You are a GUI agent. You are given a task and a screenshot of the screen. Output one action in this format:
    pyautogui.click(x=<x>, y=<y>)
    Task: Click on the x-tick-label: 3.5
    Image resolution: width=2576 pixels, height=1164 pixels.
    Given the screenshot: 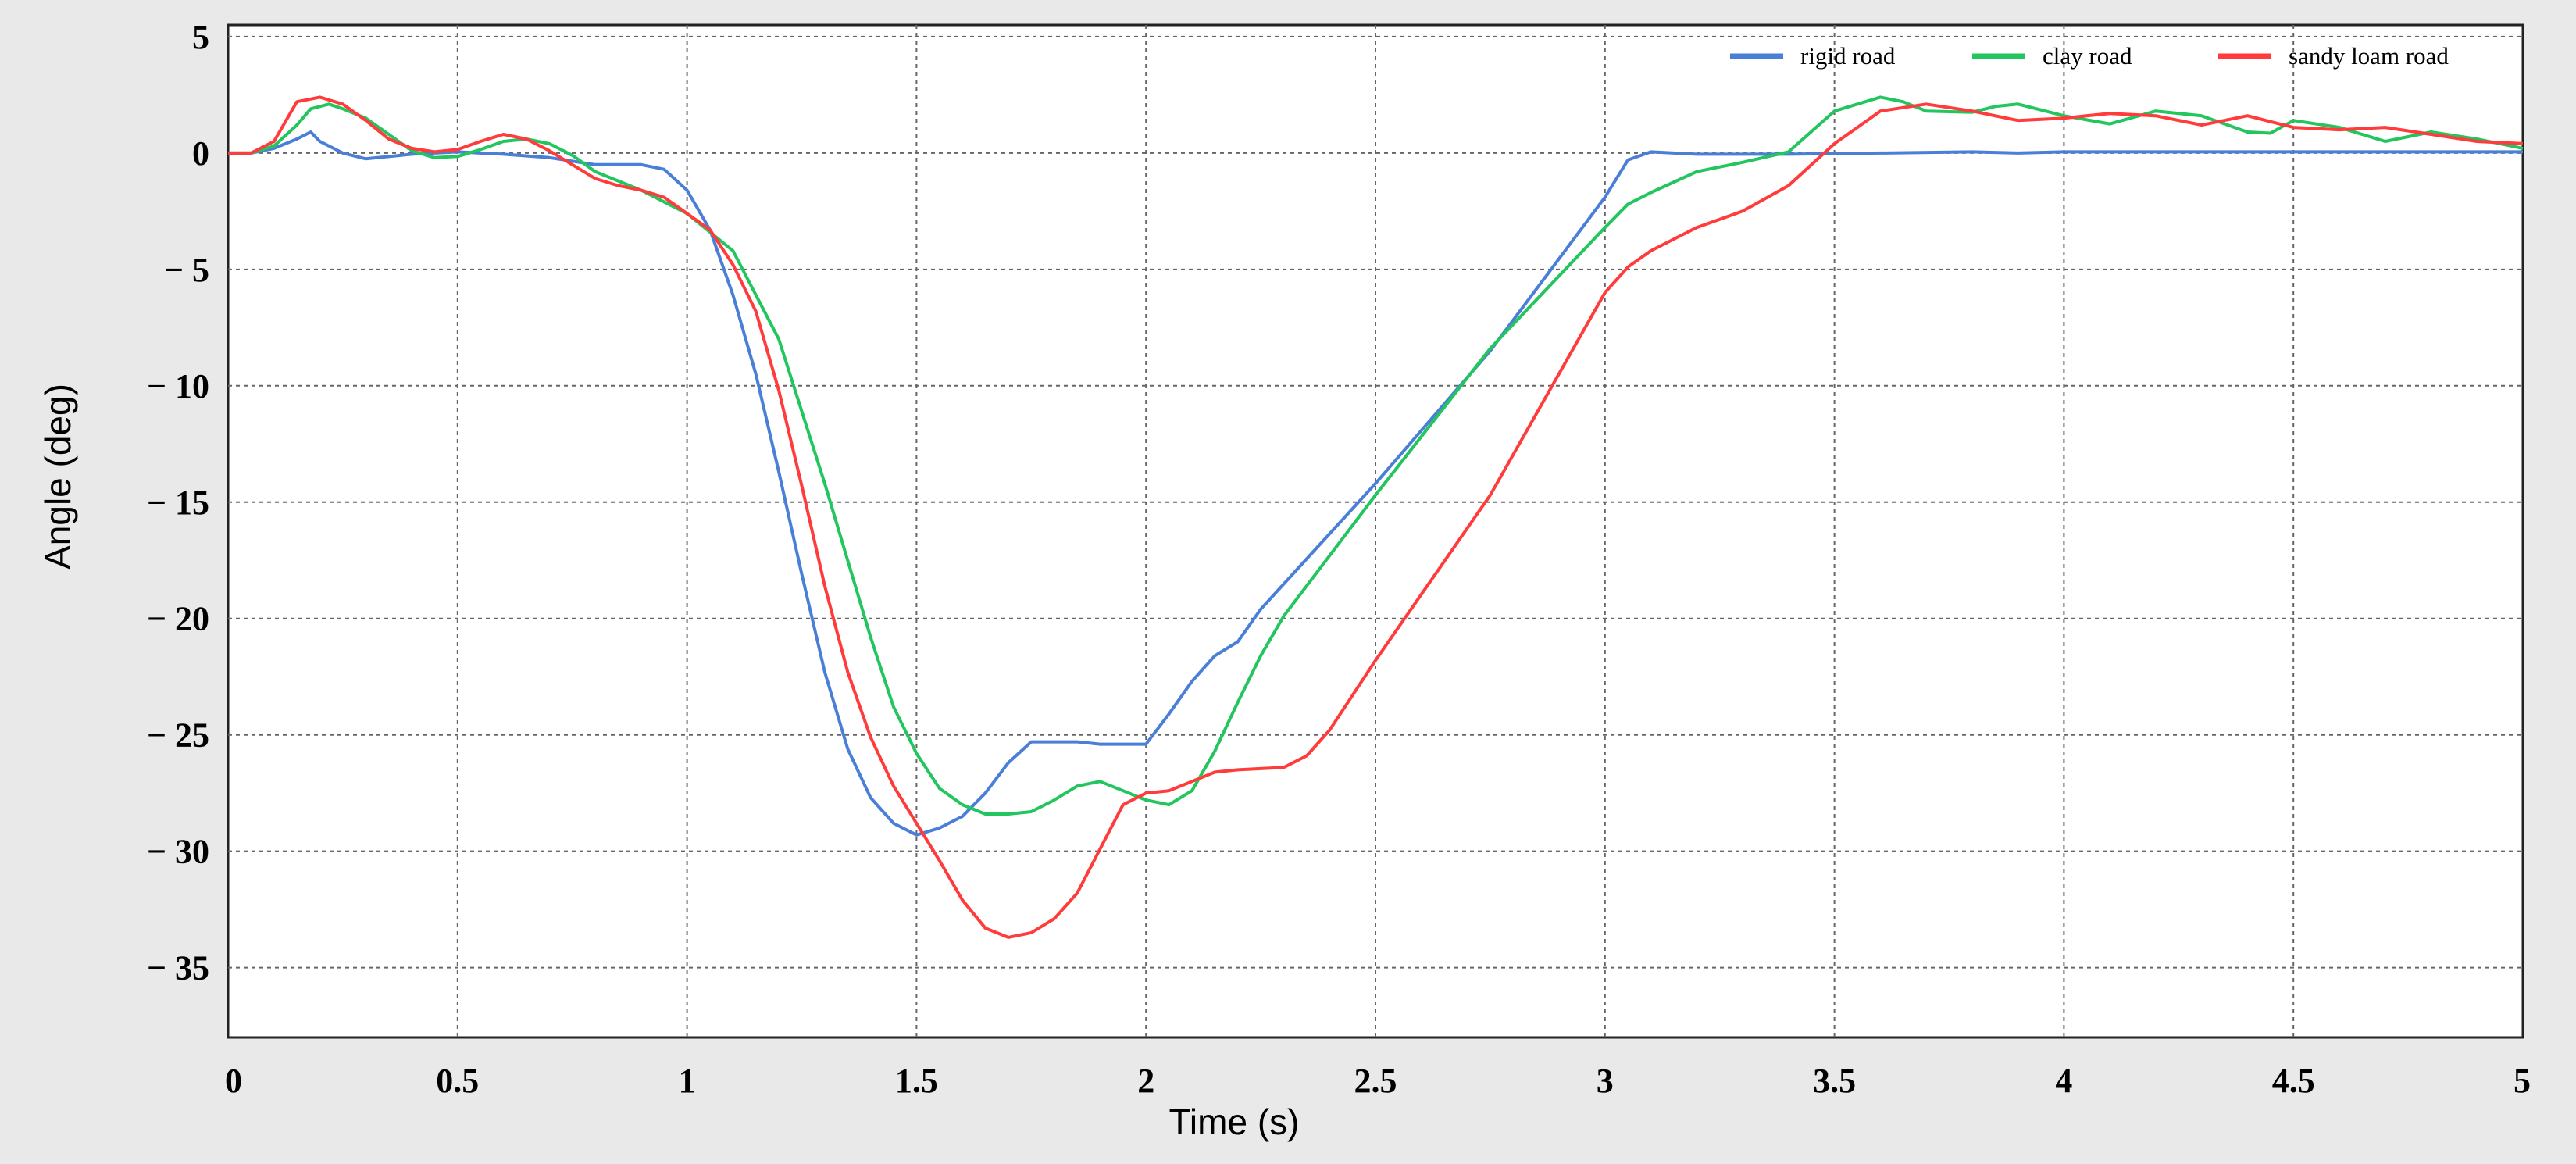 What is the action you would take?
    pyautogui.click(x=1834, y=1081)
    